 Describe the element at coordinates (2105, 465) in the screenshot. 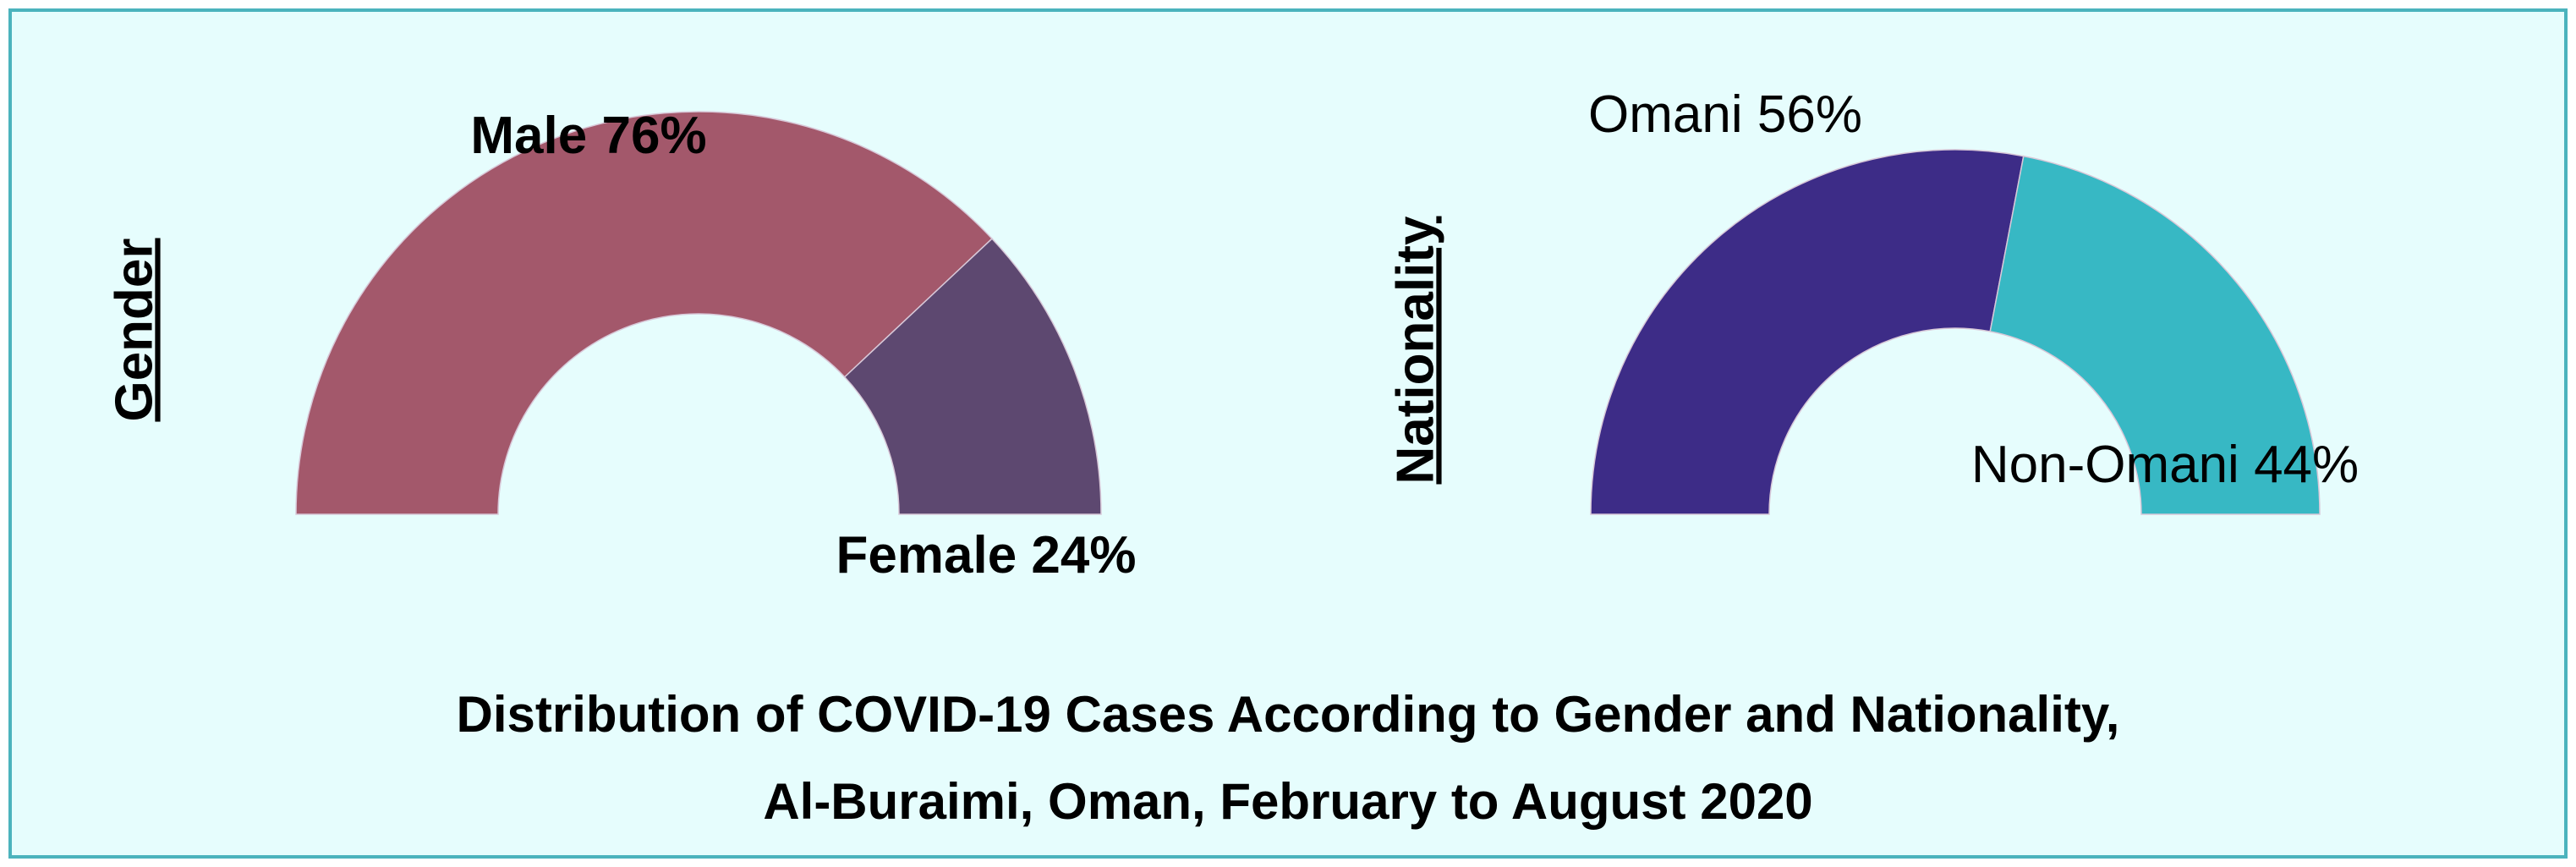

I see `category-name: Non-Omani` at that location.